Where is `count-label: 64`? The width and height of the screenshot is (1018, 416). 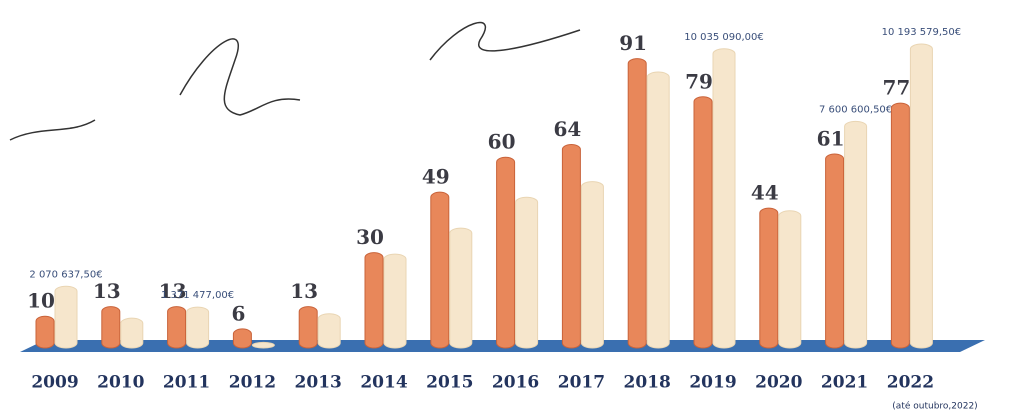 count-label: 64 is located at coordinates (567, 129).